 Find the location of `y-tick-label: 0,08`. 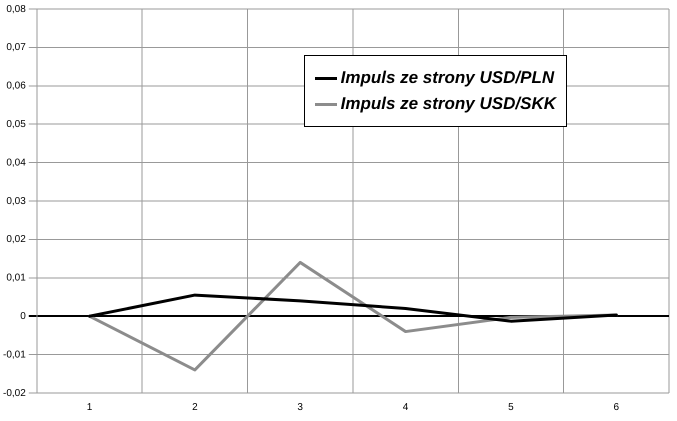

y-tick-label: 0,08 is located at coordinates (16, 9).